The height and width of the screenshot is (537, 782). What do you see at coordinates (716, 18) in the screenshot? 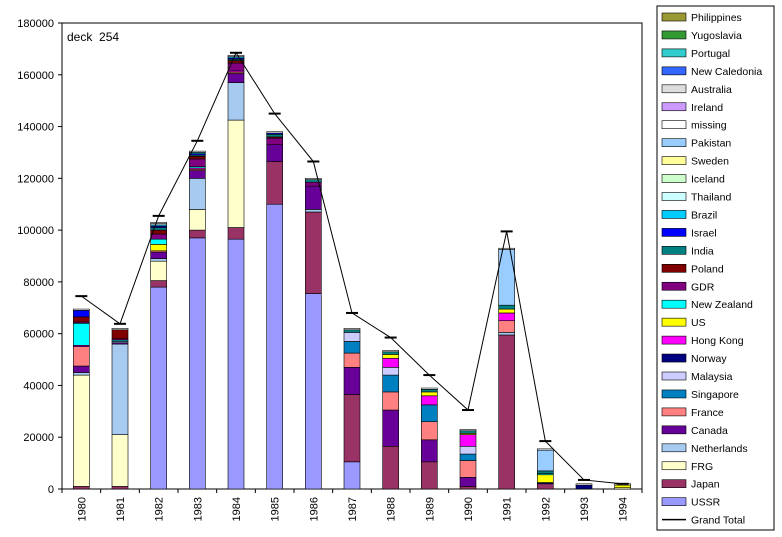
I see `legend-label-philippines: Philippines` at bounding box center [716, 18].